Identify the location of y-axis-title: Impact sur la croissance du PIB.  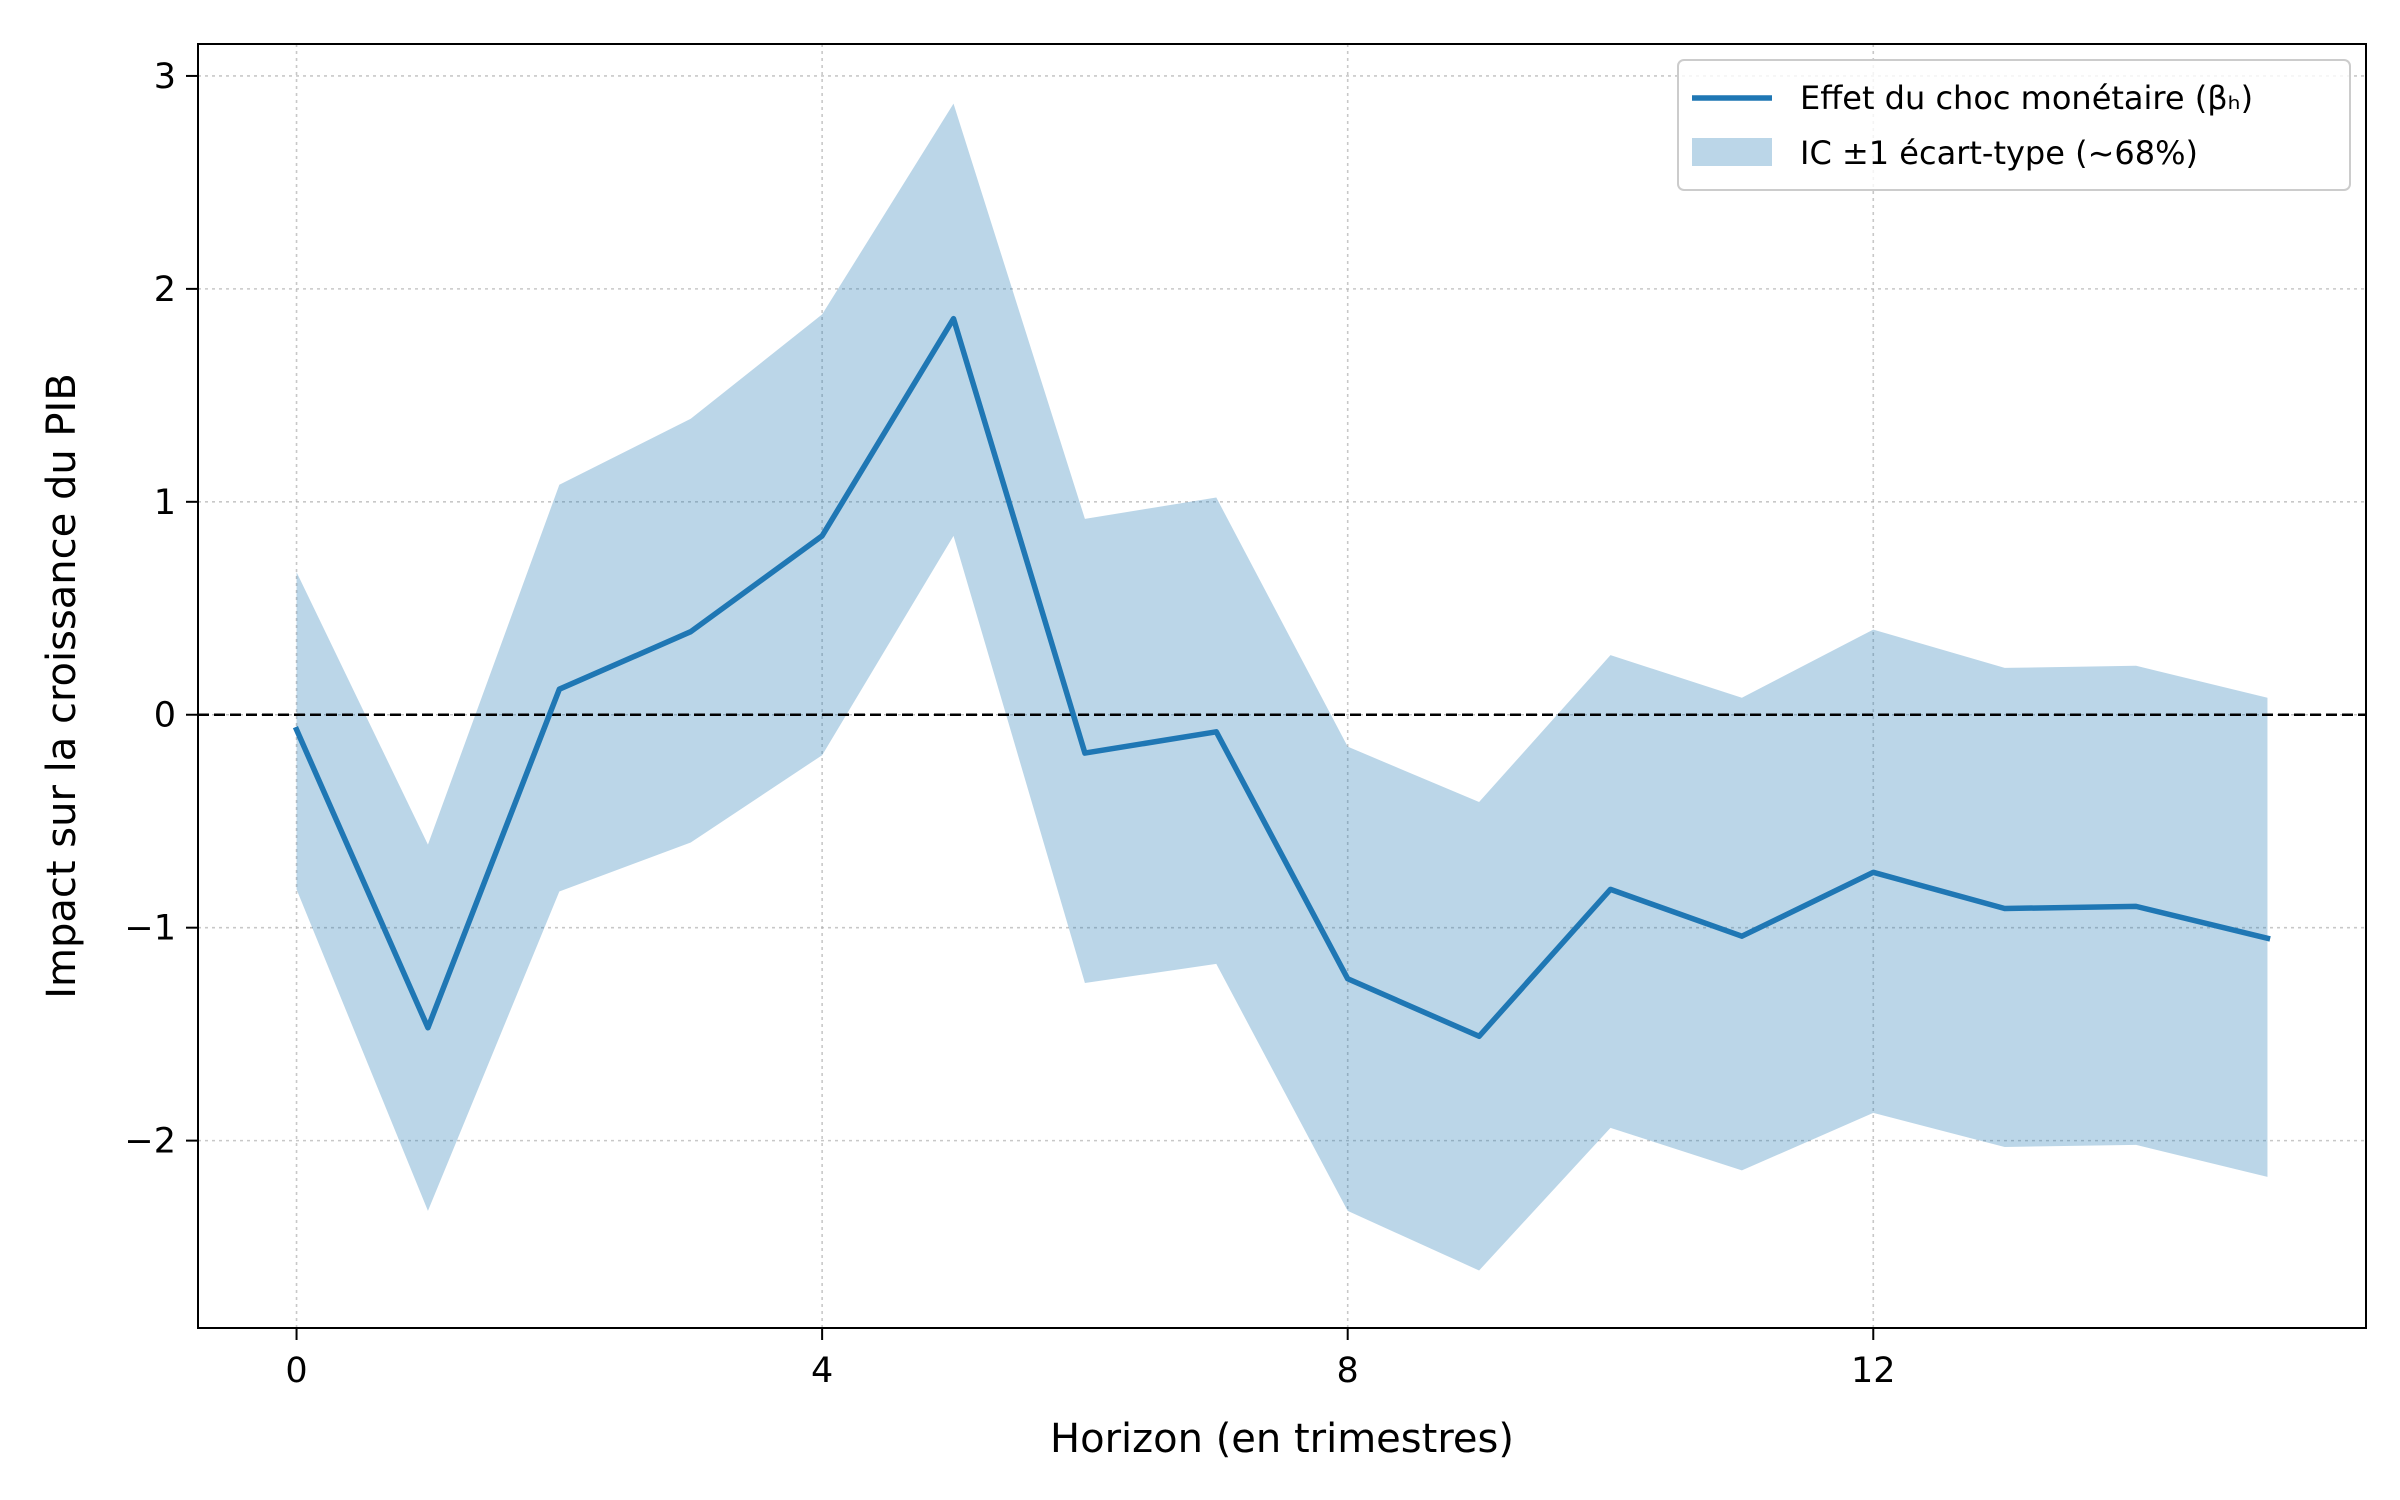
(62, 686).